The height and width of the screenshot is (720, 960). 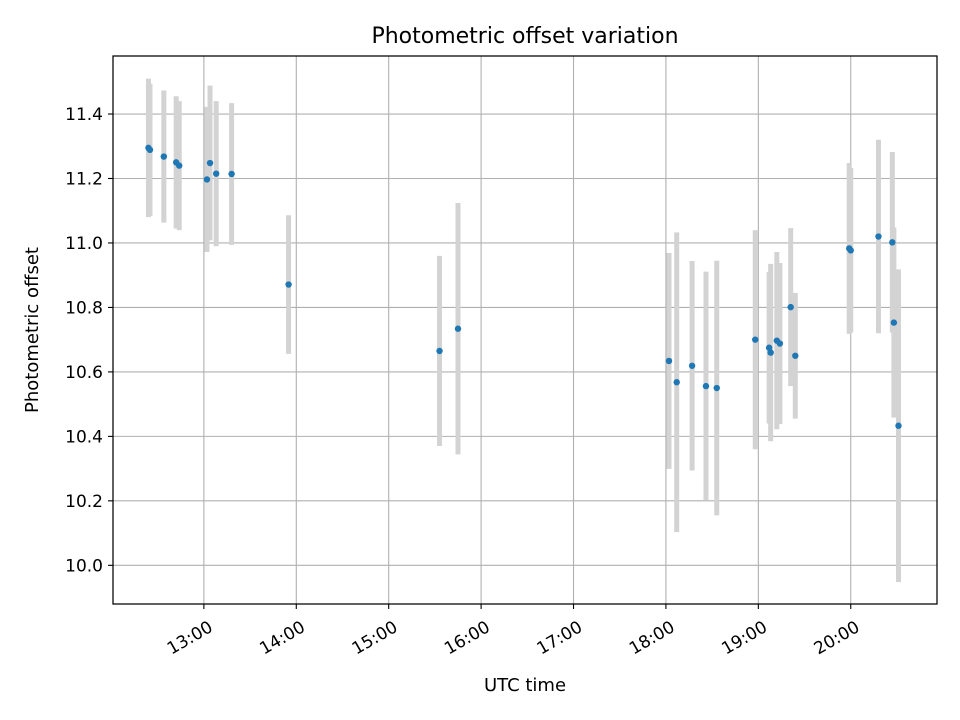 What do you see at coordinates (84, 115) in the screenshot?
I see `y-tick-label: 11.4` at bounding box center [84, 115].